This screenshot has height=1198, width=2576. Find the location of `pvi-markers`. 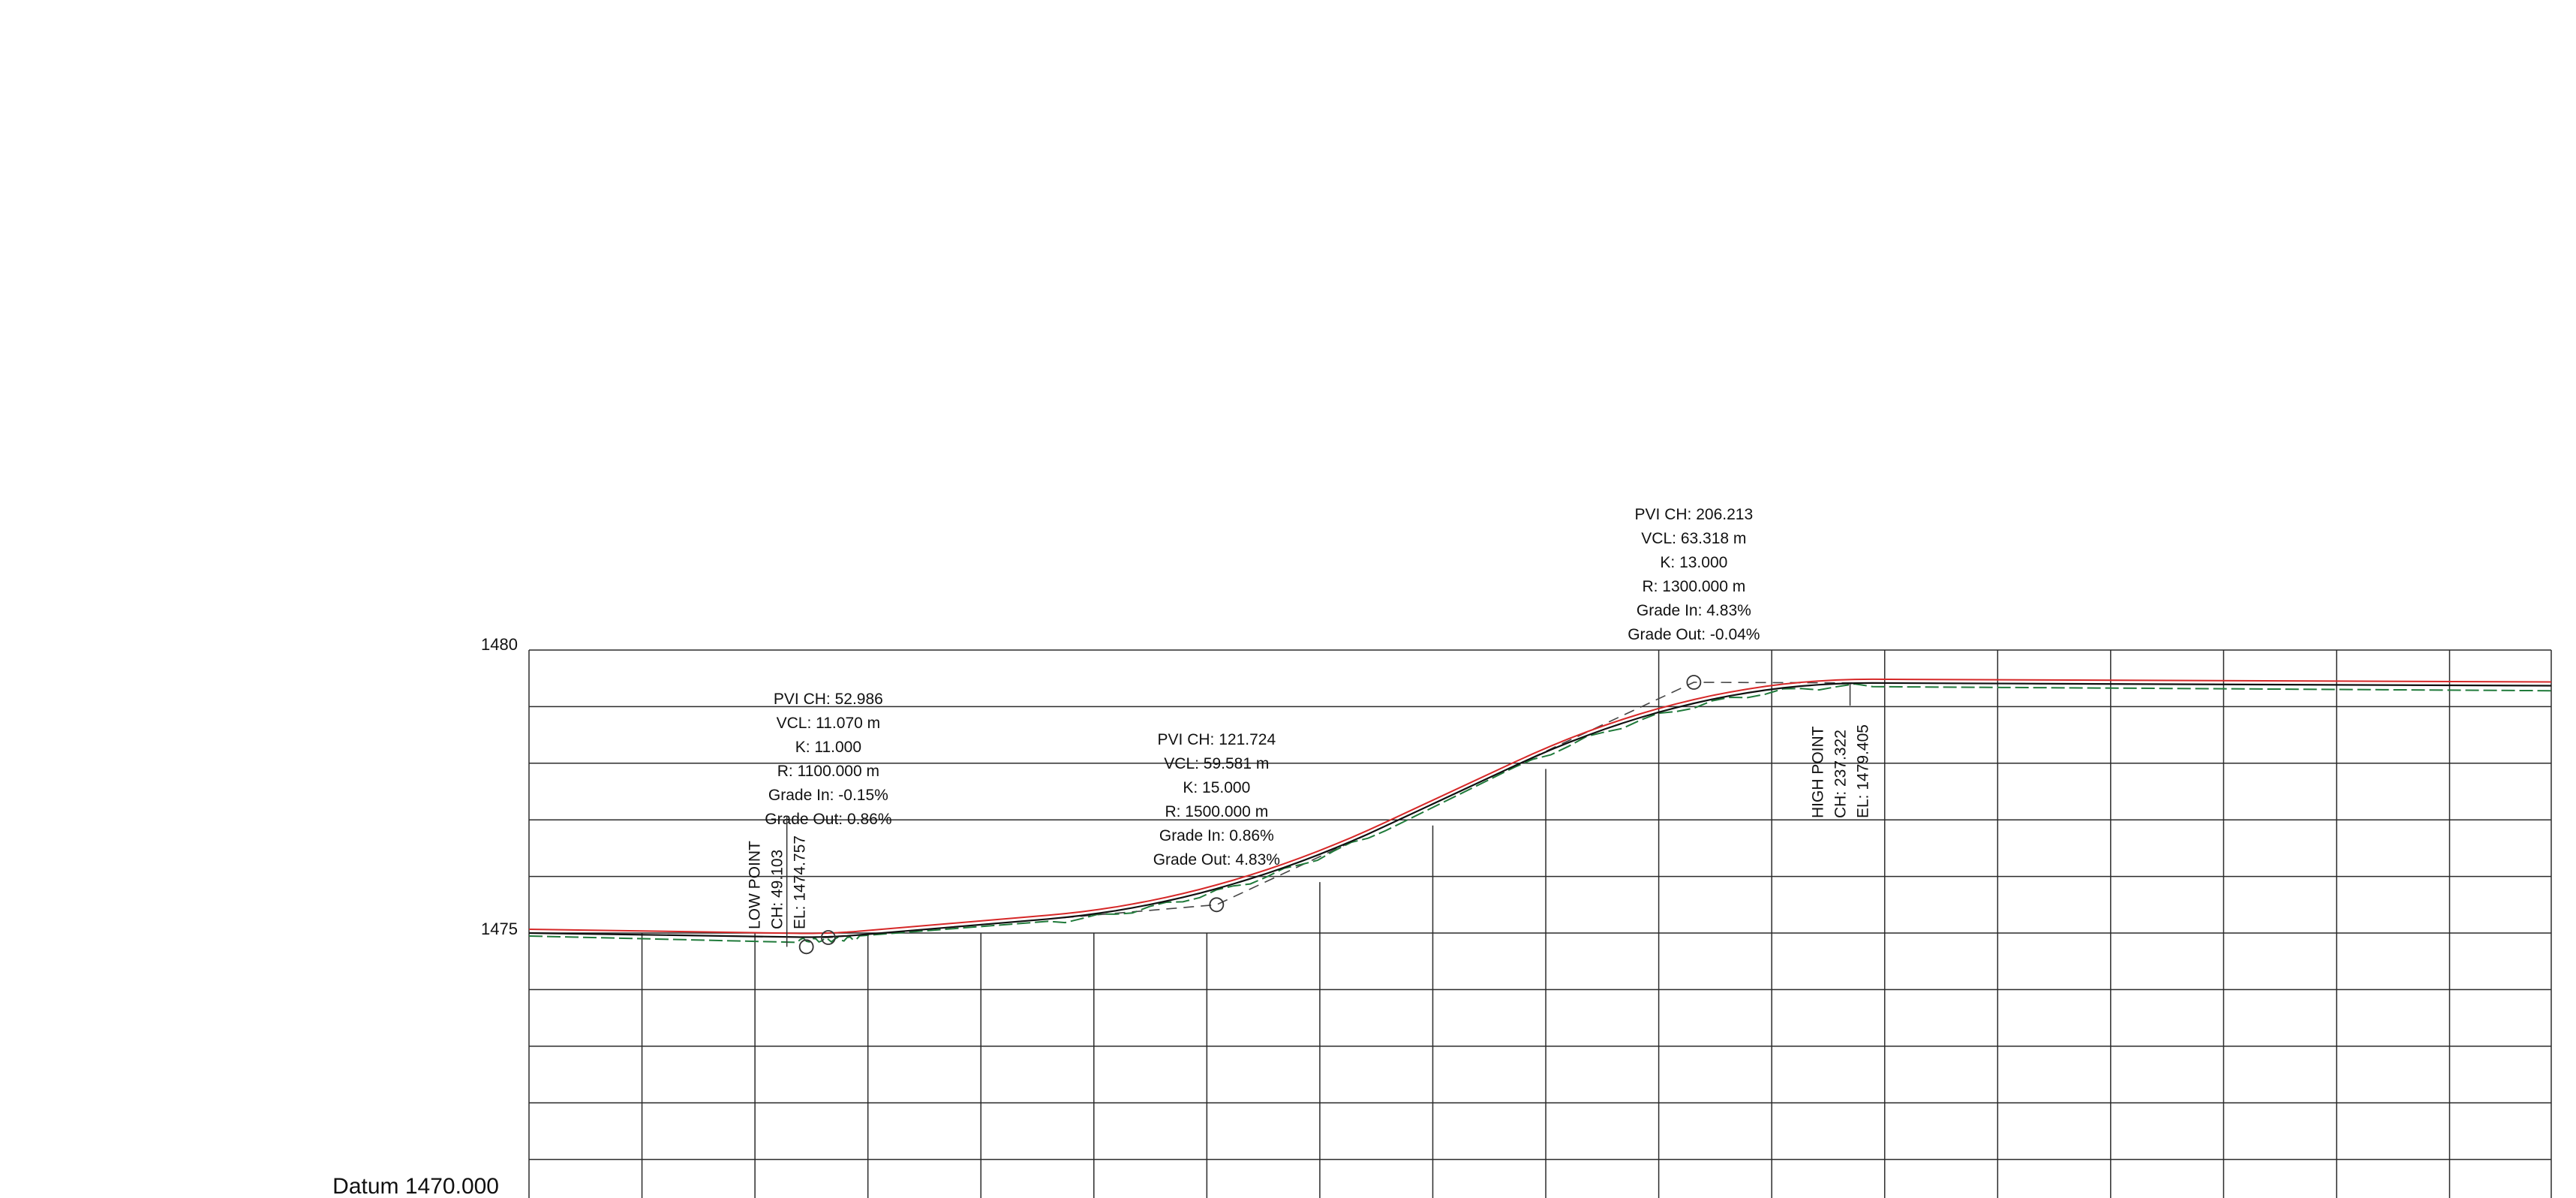

pvi-markers is located at coordinates (1250, 815).